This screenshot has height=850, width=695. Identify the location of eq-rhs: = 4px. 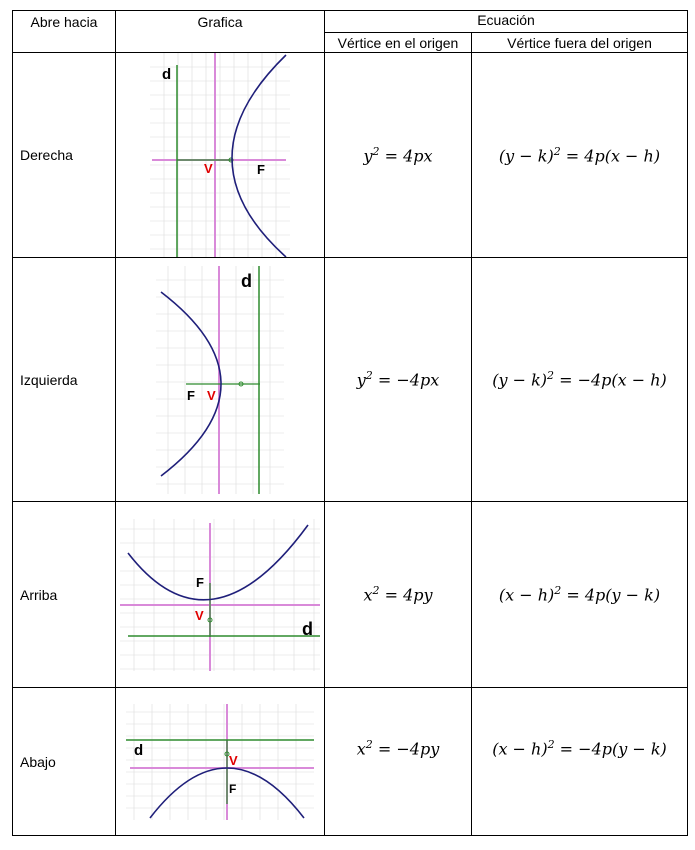
(406, 156).